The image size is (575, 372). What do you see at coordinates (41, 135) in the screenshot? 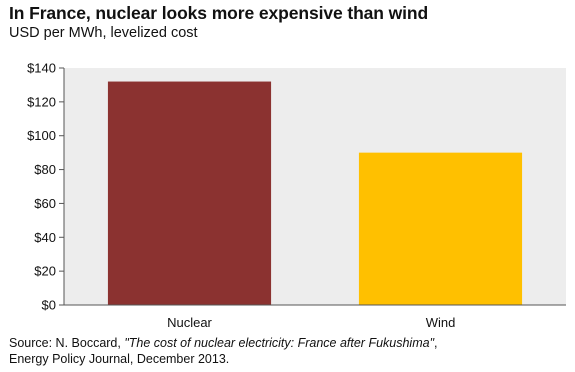
I see `y-tick-label: $100` at bounding box center [41, 135].